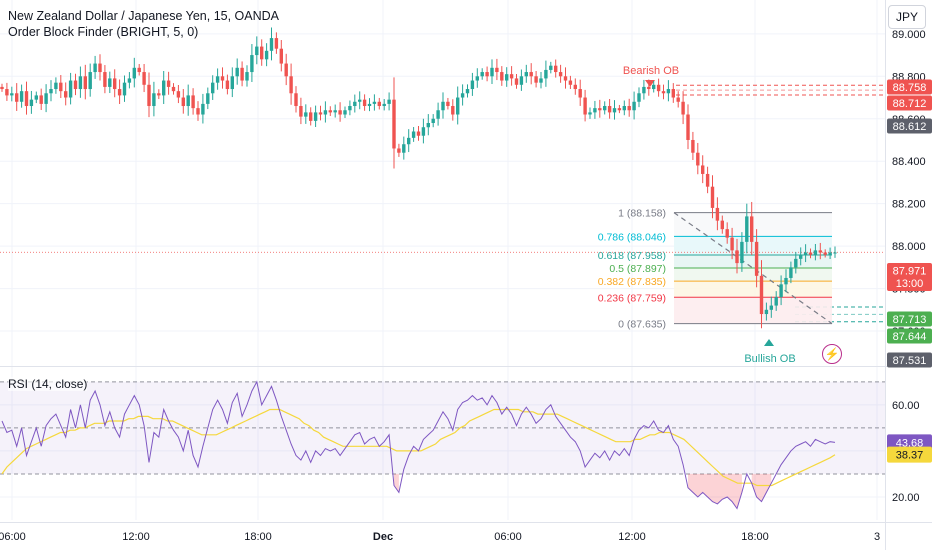 The height and width of the screenshot is (550, 932). What do you see at coordinates (877, 537) in the screenshot?
I see `time-tick-label: 3` at bounding box center [877, 537].